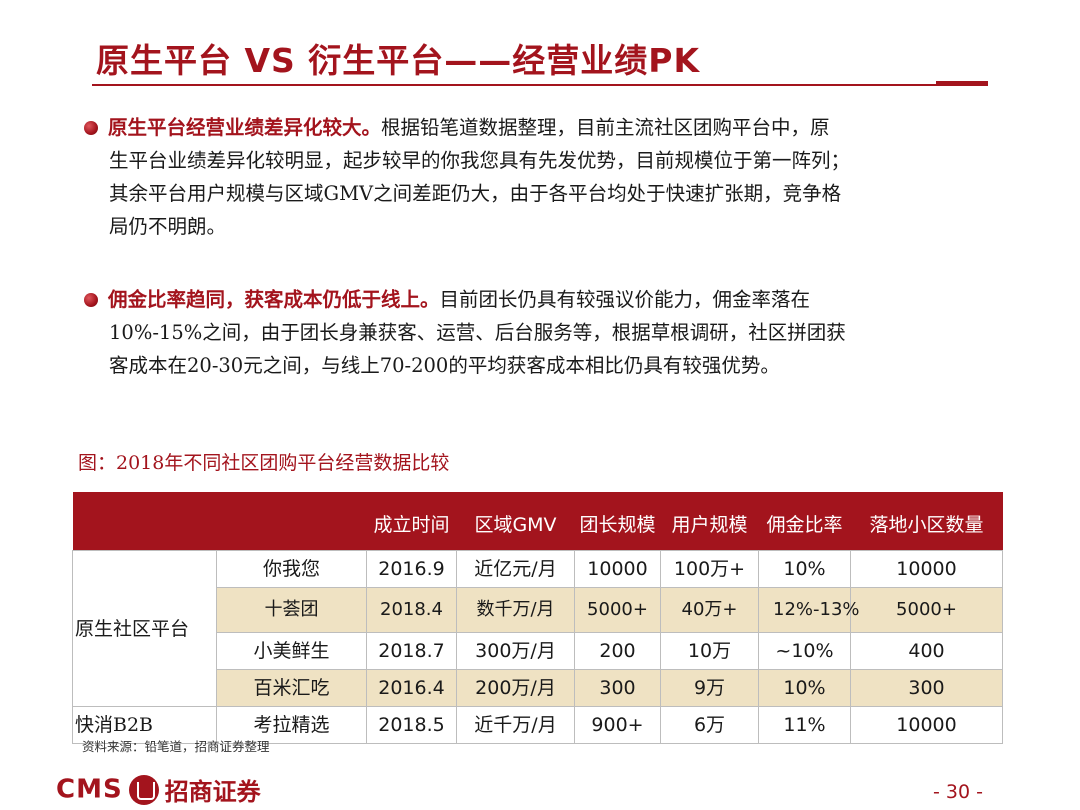 The height and width of the screenshot is (810, 1080). What do you see at coordinates (804, 521) in the screenshot?
I see `column-header: 佣金比率` at bounding box center [804, 521].